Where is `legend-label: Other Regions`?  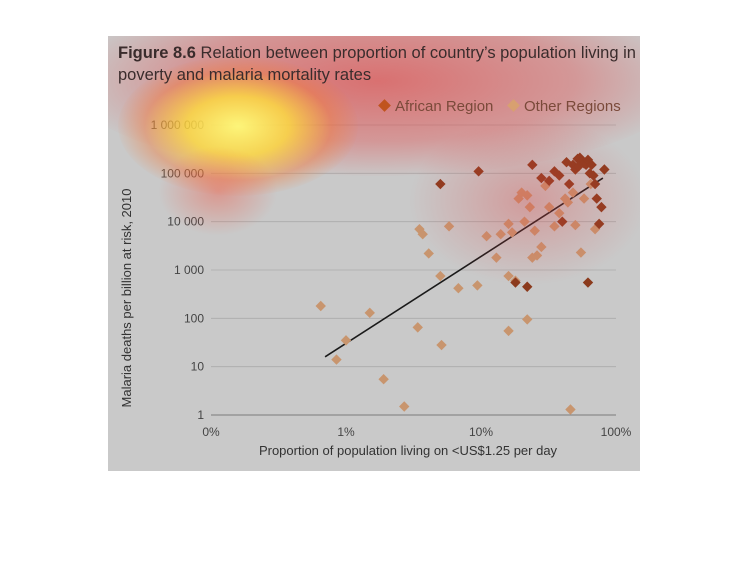
legend-label: Other Regions is located at coordinates (572, 106).